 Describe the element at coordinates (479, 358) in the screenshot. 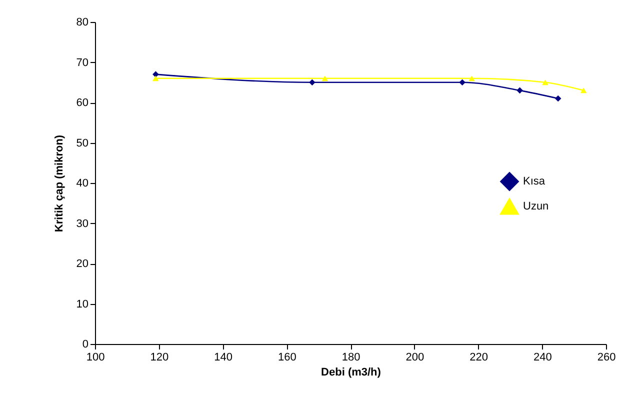

I see `x-tick-label: 220` at that location.